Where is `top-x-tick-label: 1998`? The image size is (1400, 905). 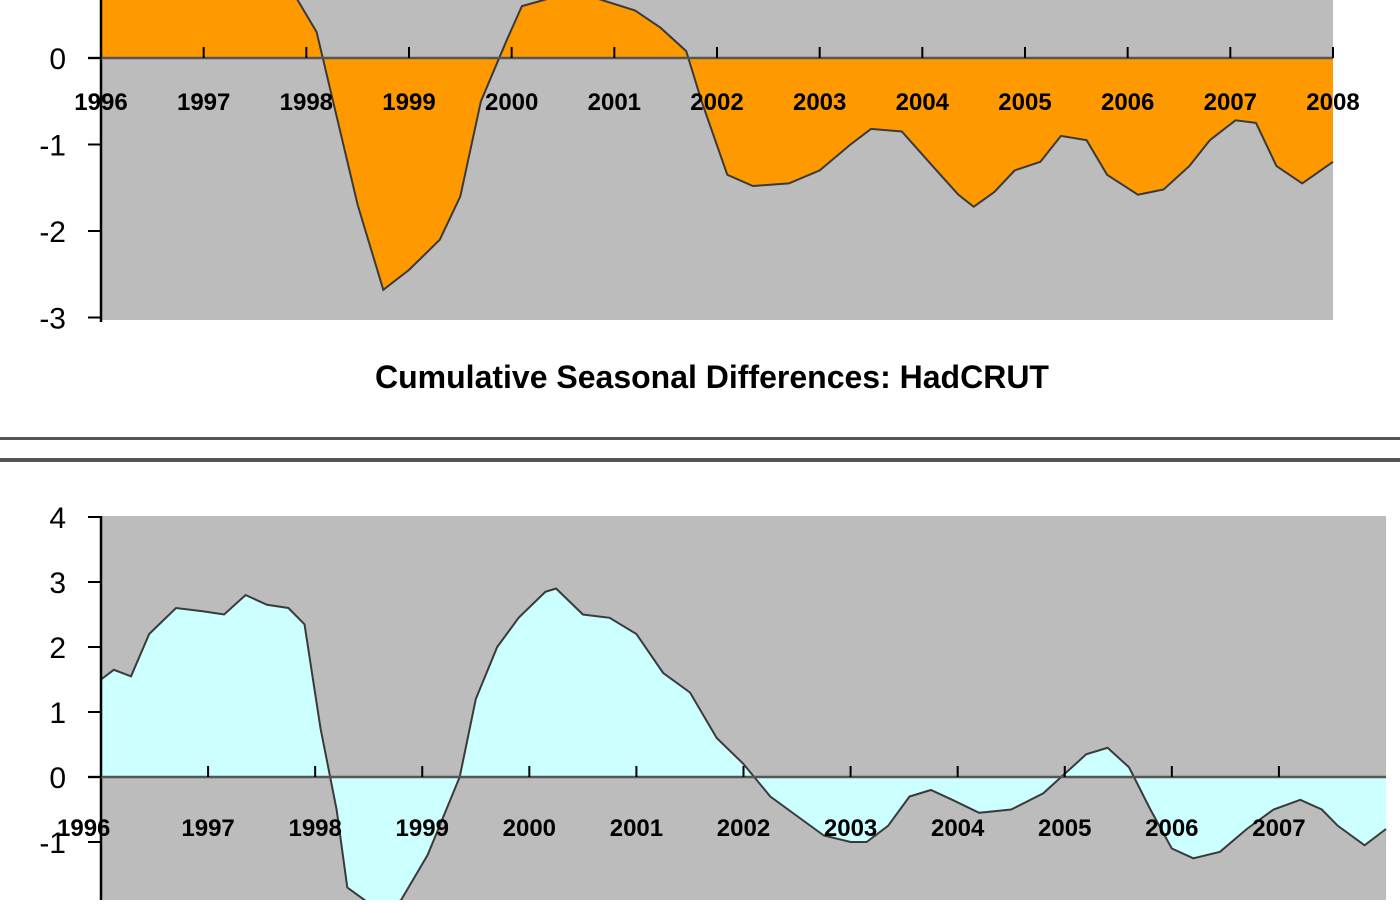 top-x-tick-label: 1998 is located at coordinates (306, 102).